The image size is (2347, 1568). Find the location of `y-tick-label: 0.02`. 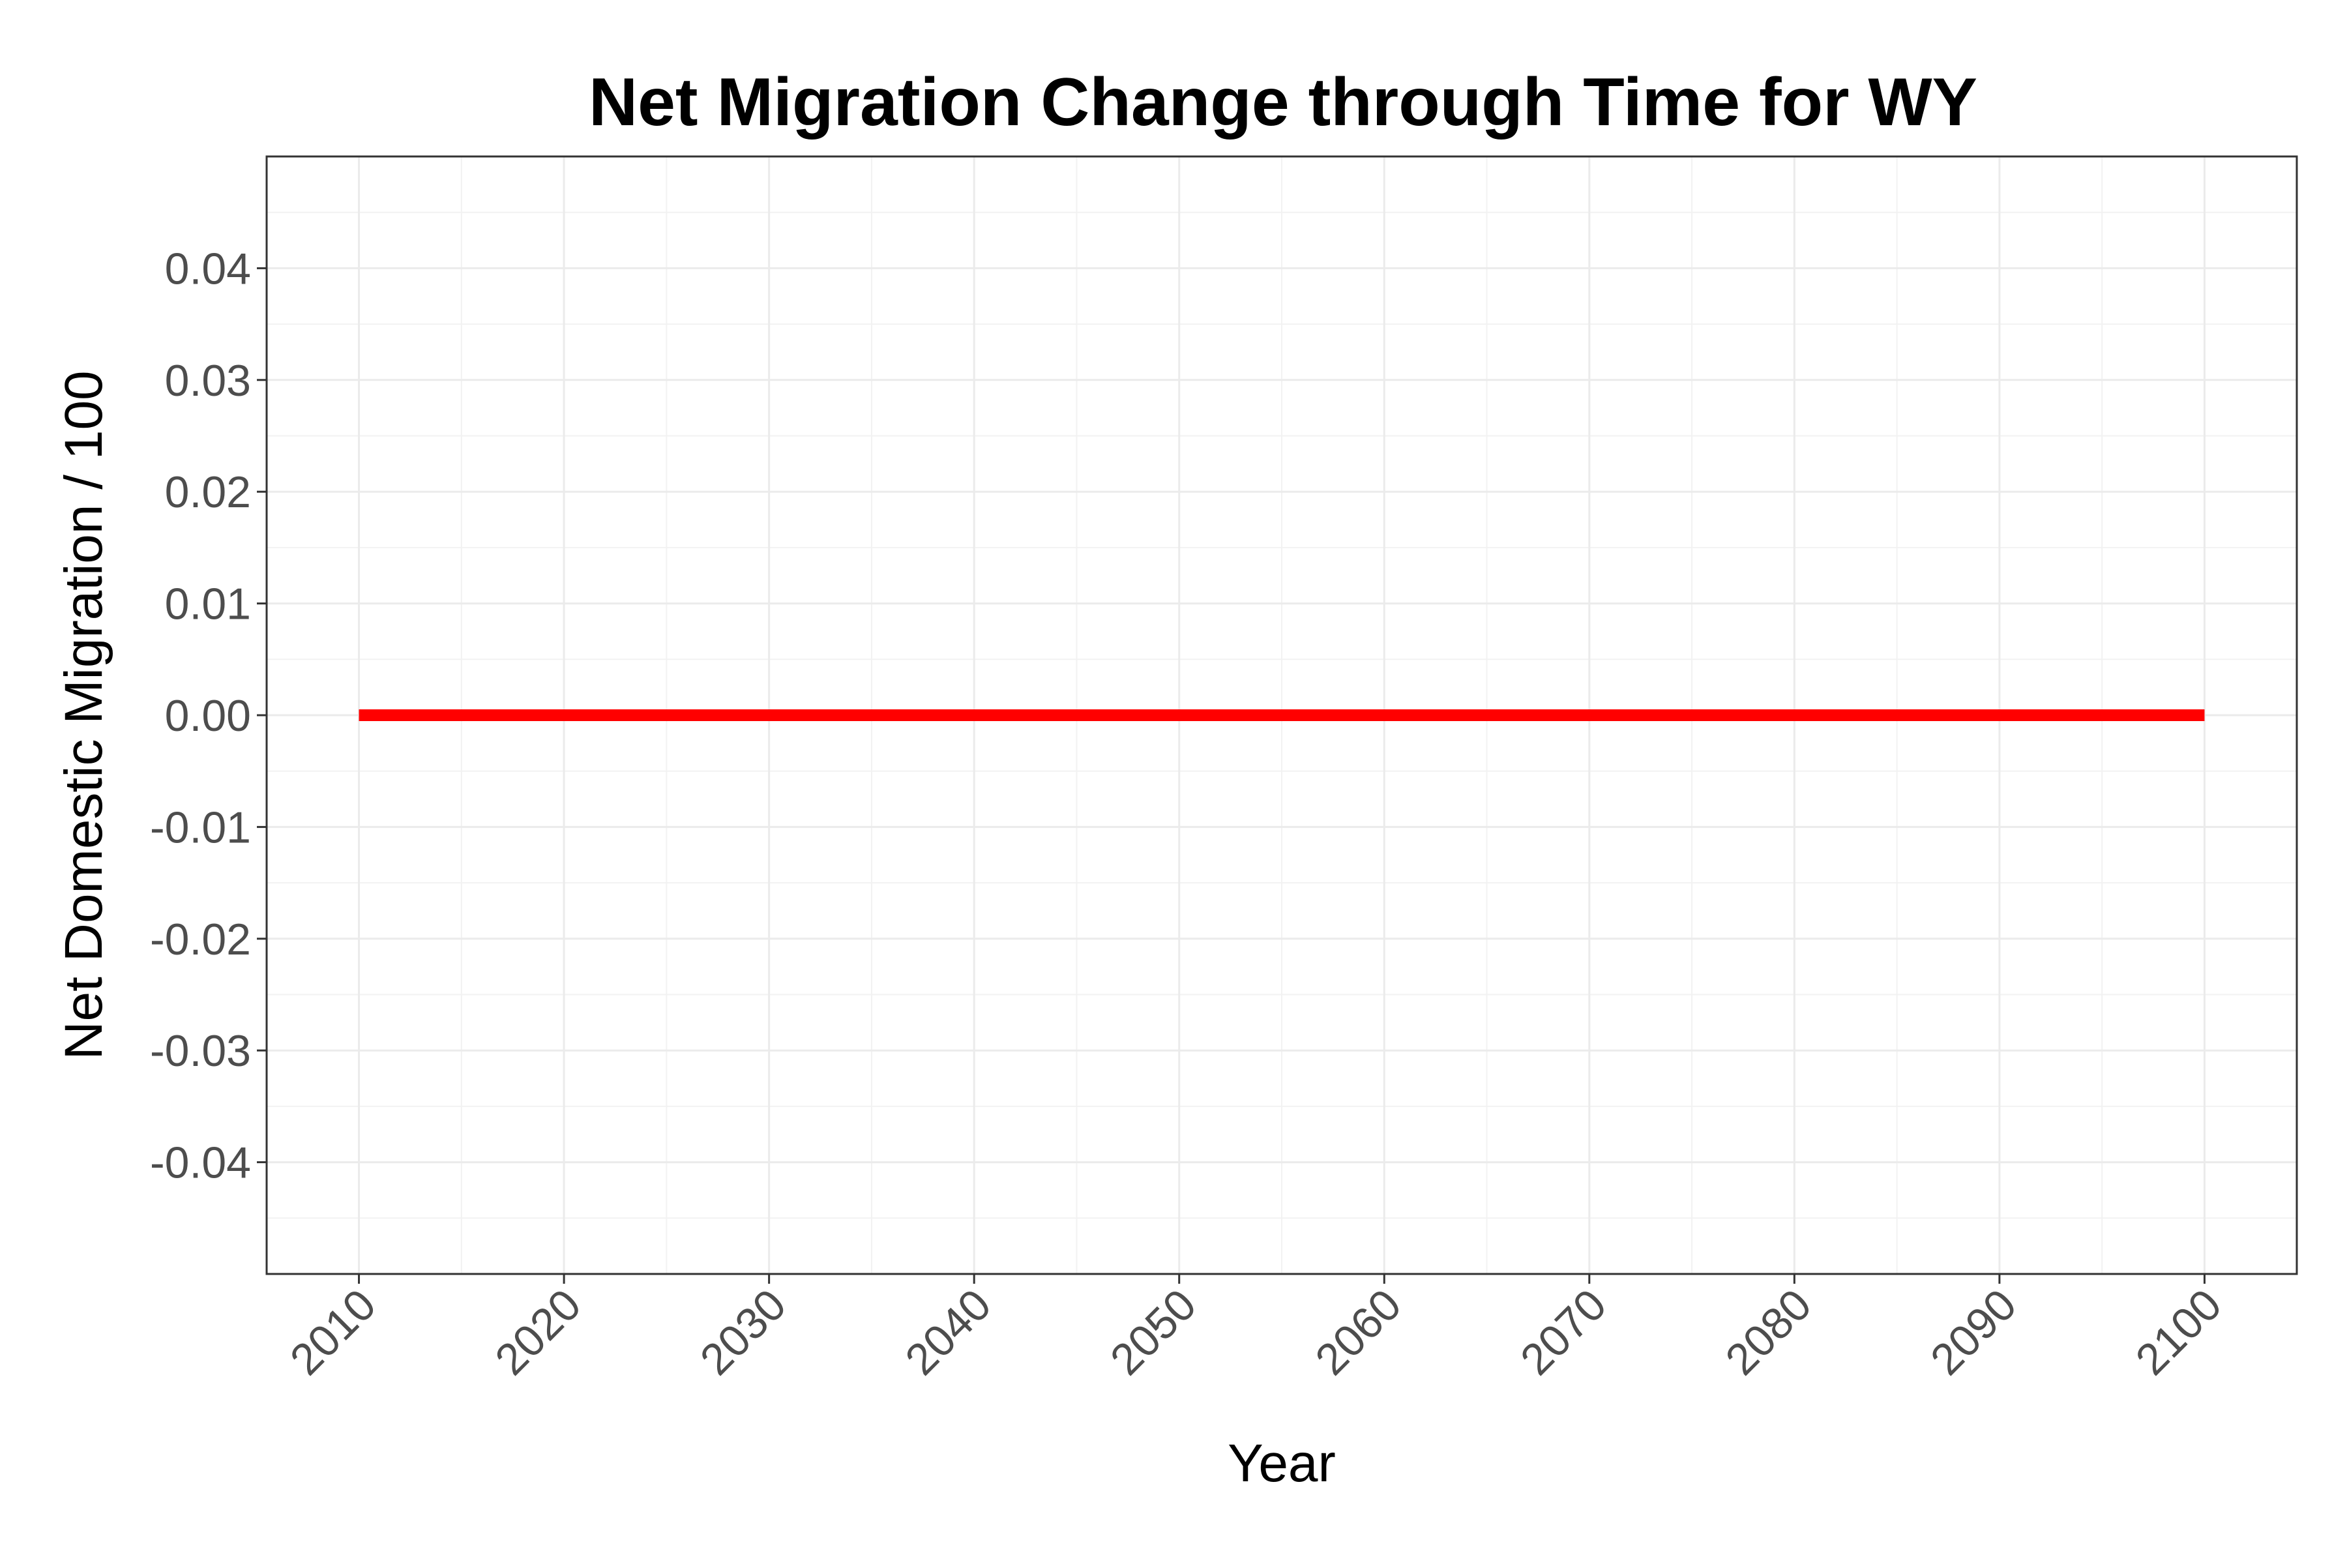

y-tick-label: 0.02 is located at coordinates (208, 492).